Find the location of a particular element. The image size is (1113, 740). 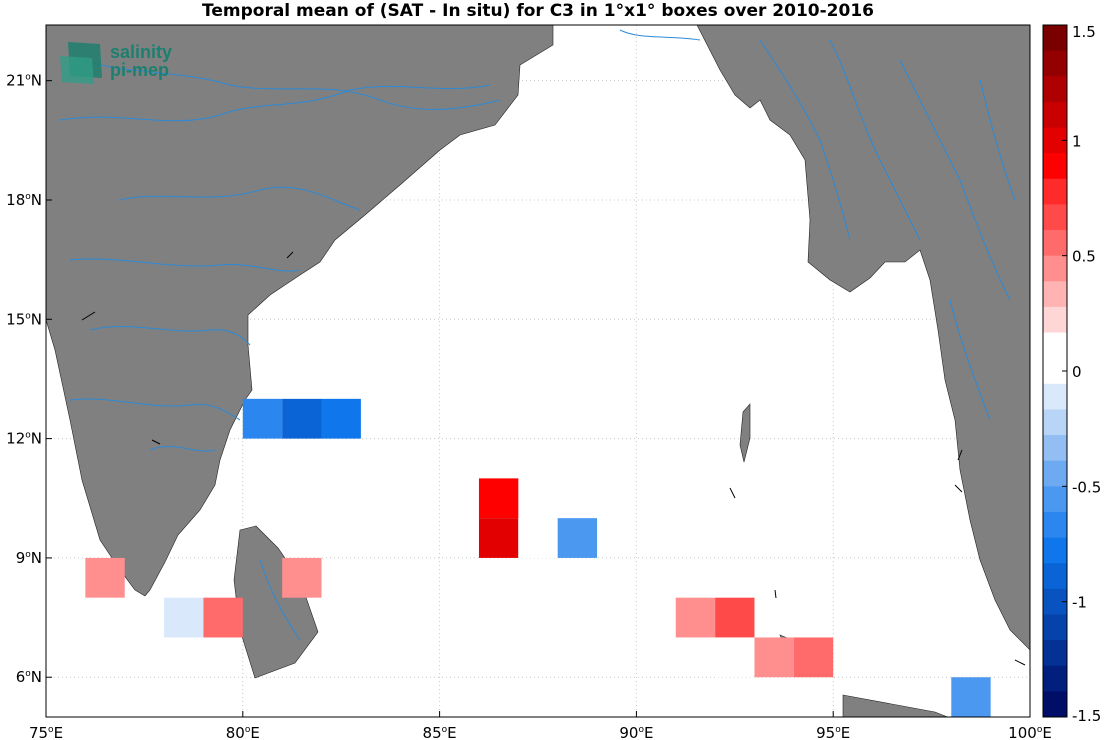

x-tick-label: 100oE is located at coordinates (1030, 732).